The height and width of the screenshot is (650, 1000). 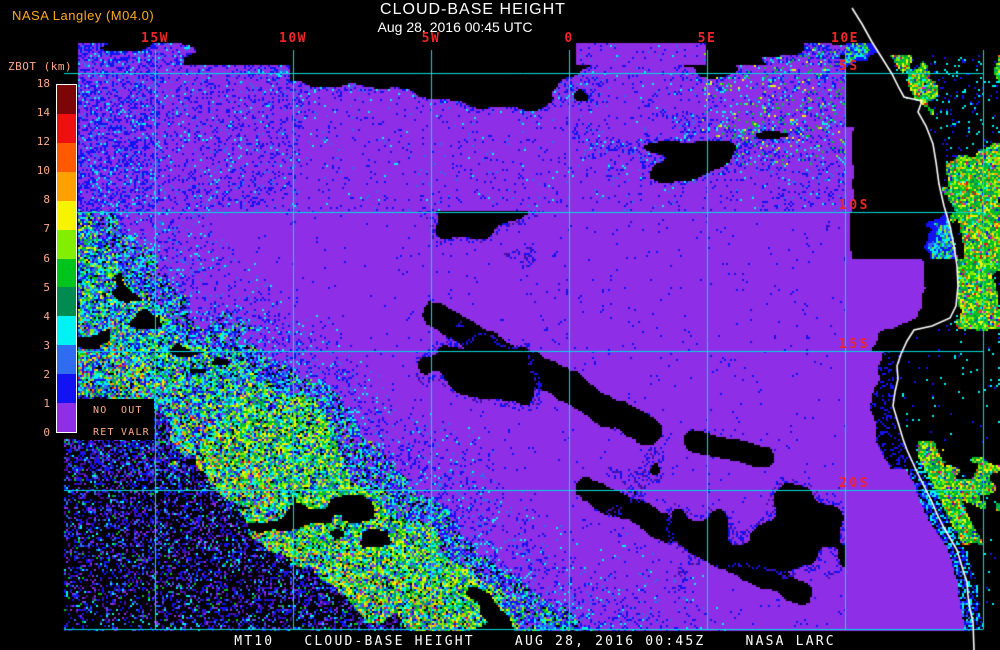 What do you see at coordinates (849, 66) in the screenshot?
I see `latitude-label: 5S` at bounding box center [849, 66].